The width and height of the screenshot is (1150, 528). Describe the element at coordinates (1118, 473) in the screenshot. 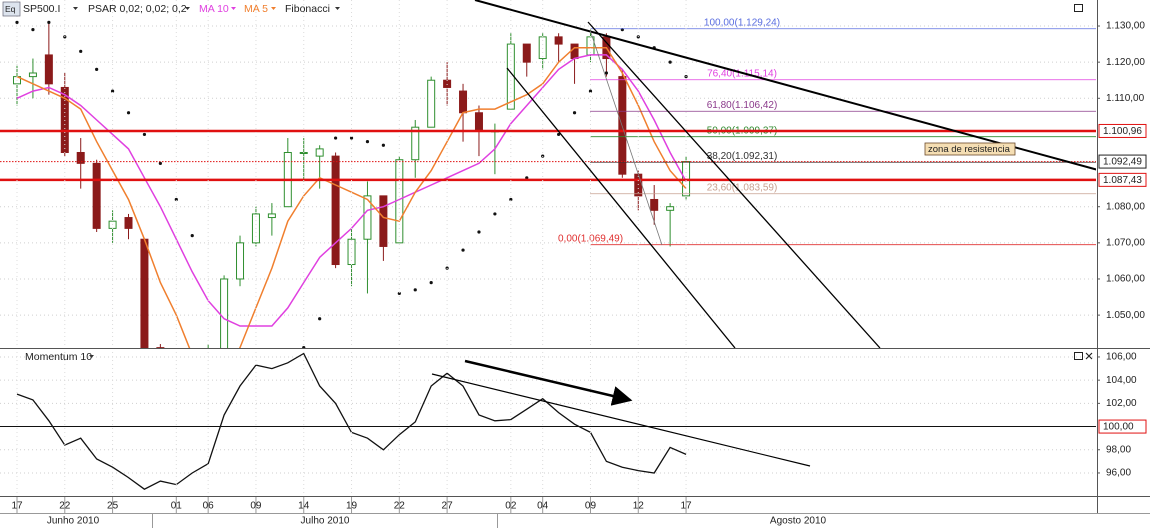

I see `y-tick-label: 96,00` at that location.